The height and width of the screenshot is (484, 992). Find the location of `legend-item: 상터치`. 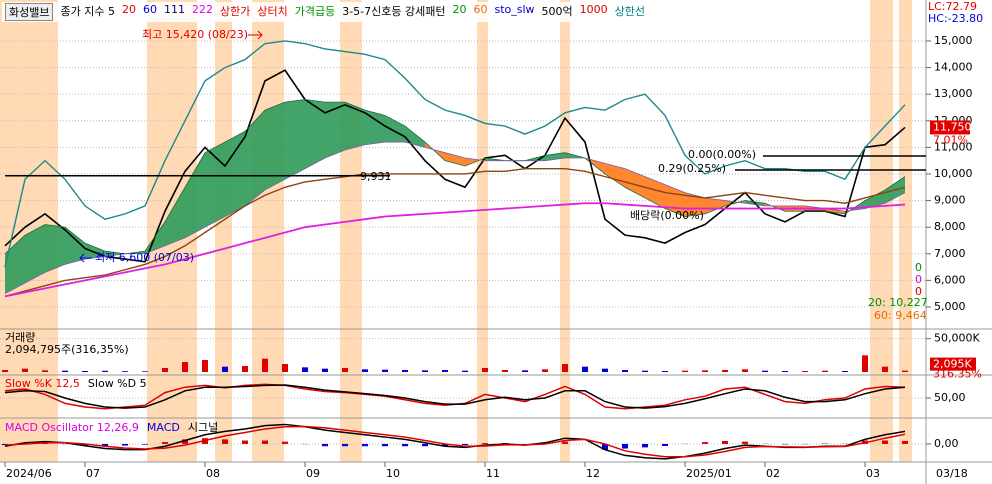

legend-item: 상터치 is located at coordinates (272, 11).